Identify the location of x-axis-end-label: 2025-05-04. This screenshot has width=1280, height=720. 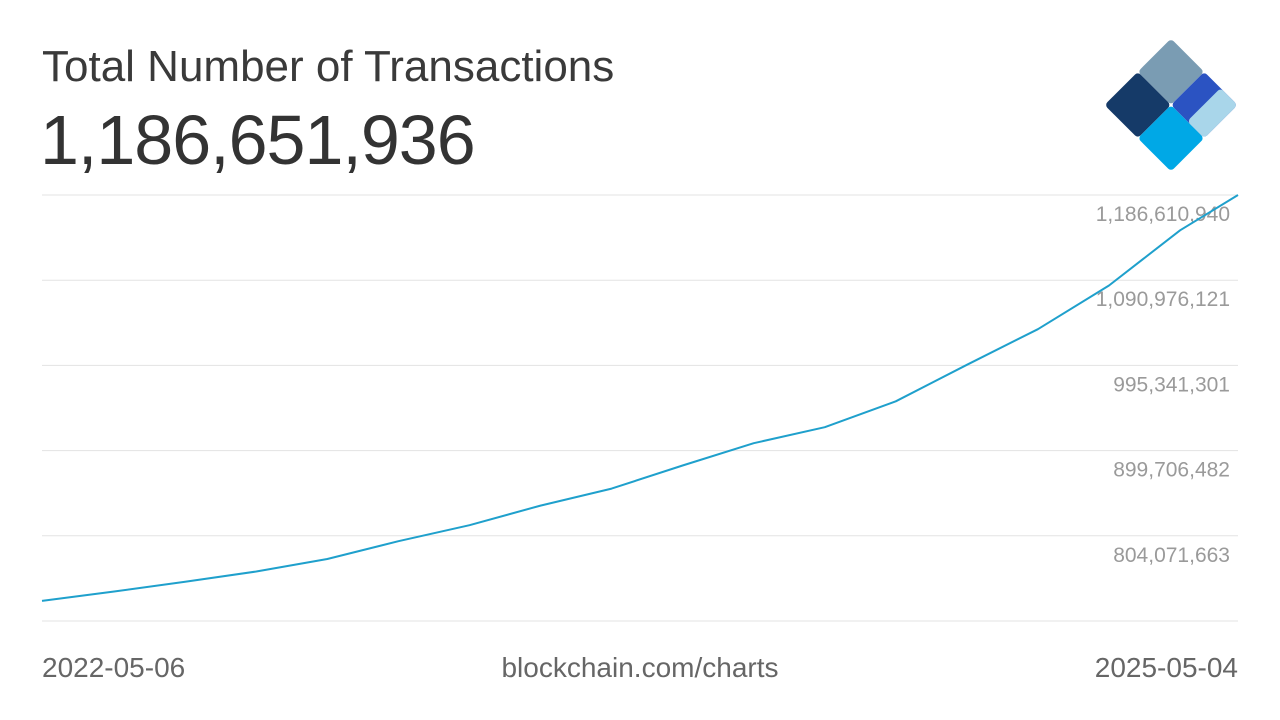
(1166, 667).